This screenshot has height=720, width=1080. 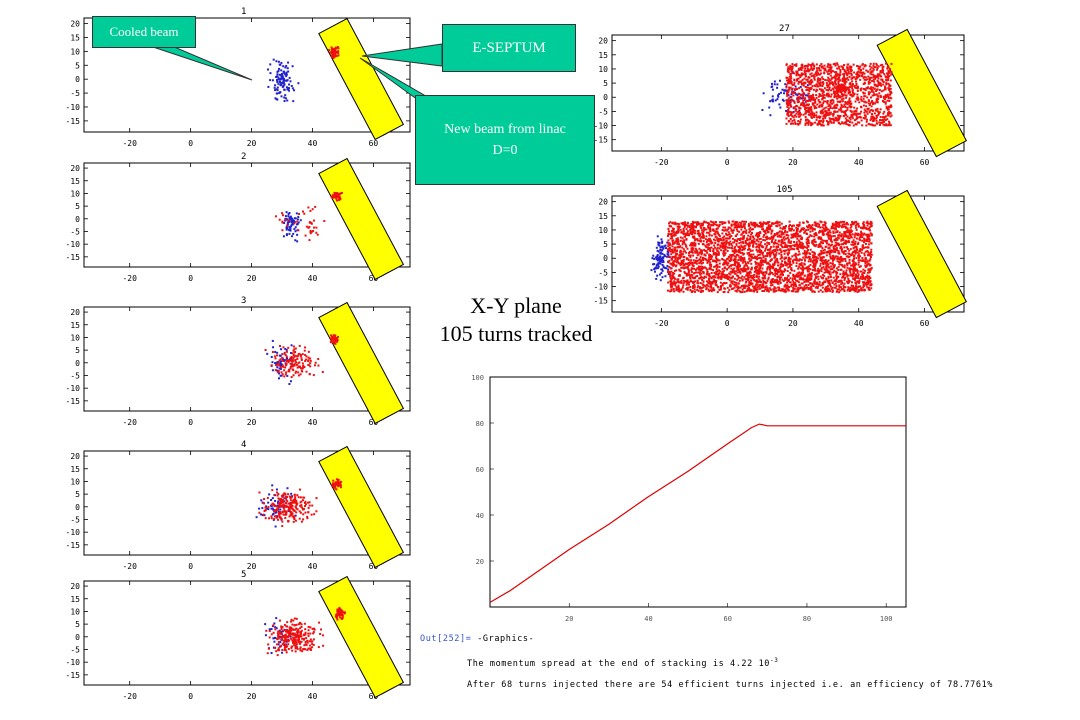 What do you see at coordinates (601, 301) in the screenshot?
I see `y-tick-label: -15` at bounding box center [601, 301].